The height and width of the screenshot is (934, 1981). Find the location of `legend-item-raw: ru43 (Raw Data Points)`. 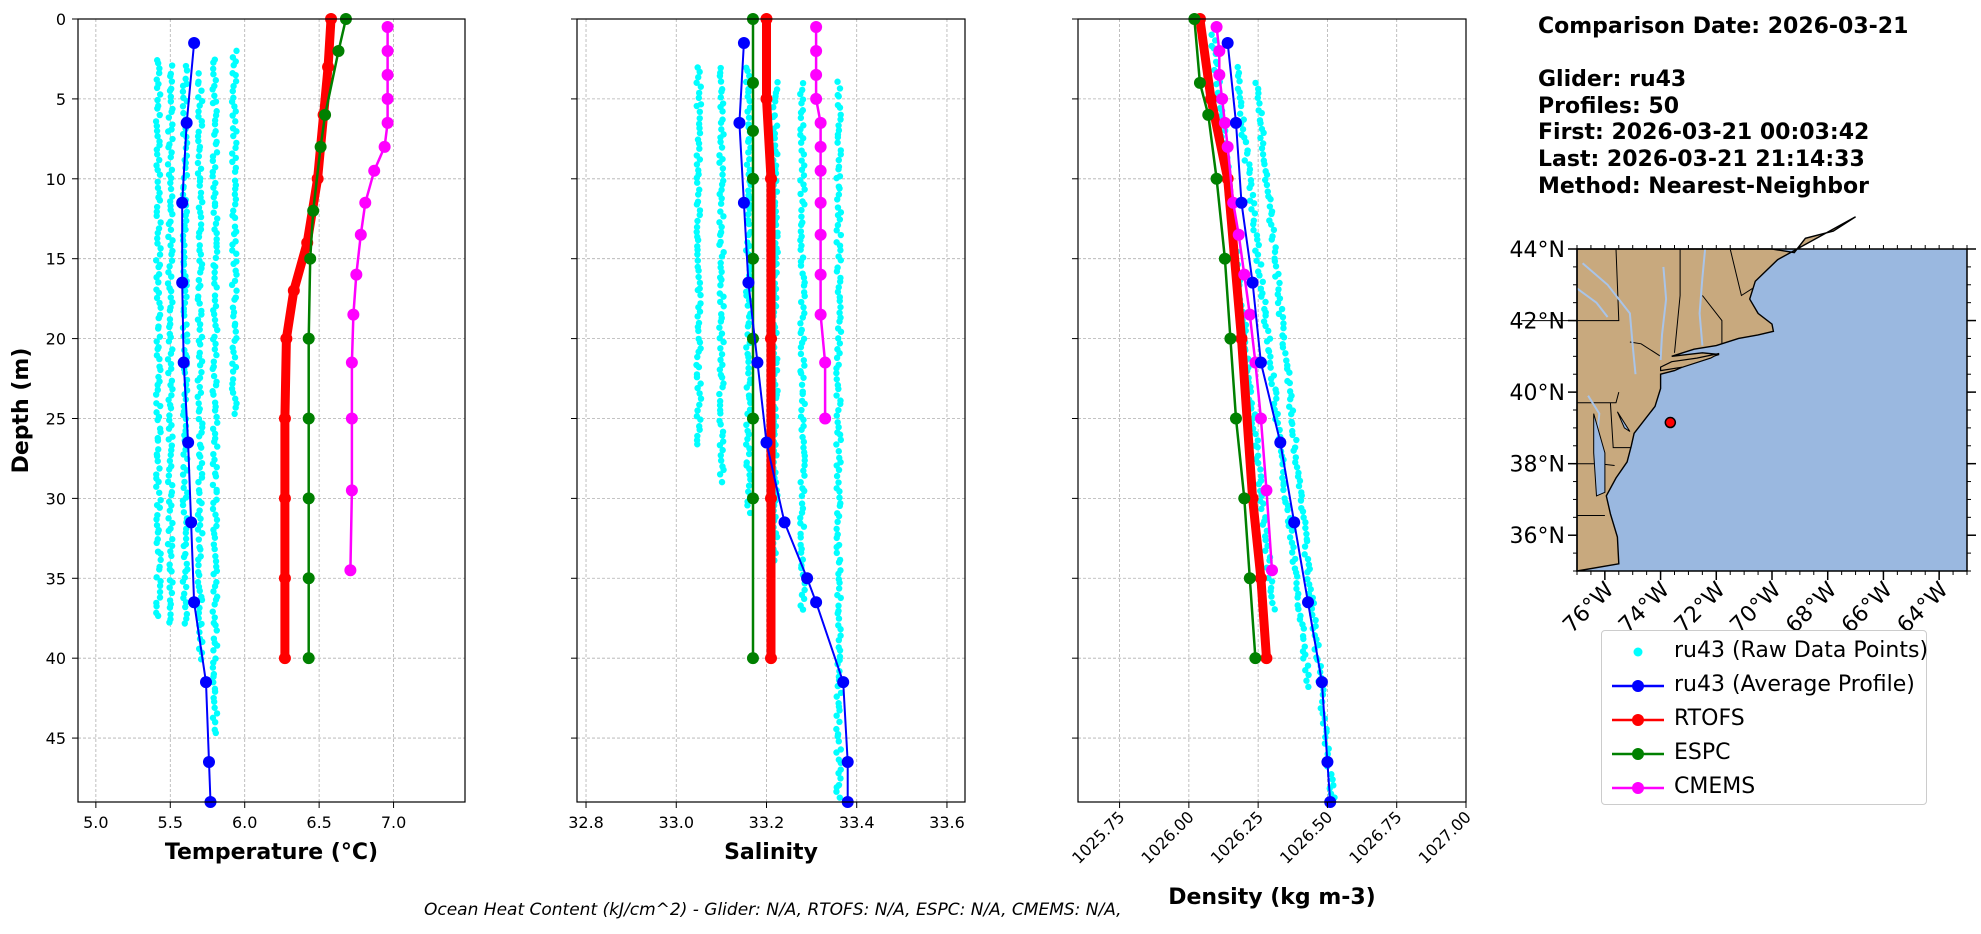

legend-item-raw: ru43 (Raw Data Points) is located at coordinates (1765, 652).